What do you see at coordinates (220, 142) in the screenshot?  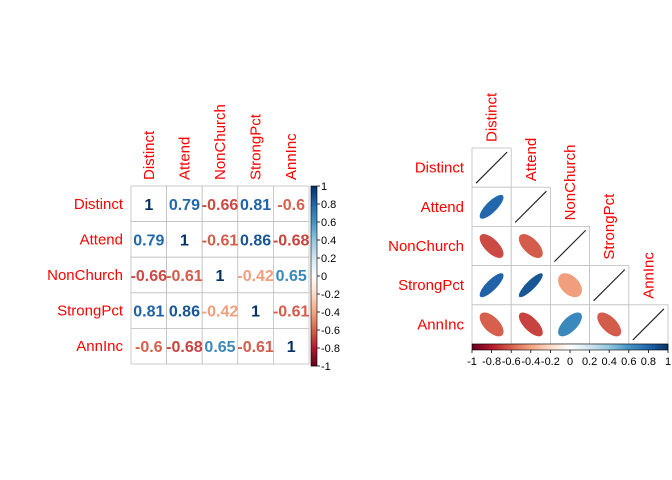 I see `col-label-nonchurch: NonChurch` at bounding box center [220, 142].